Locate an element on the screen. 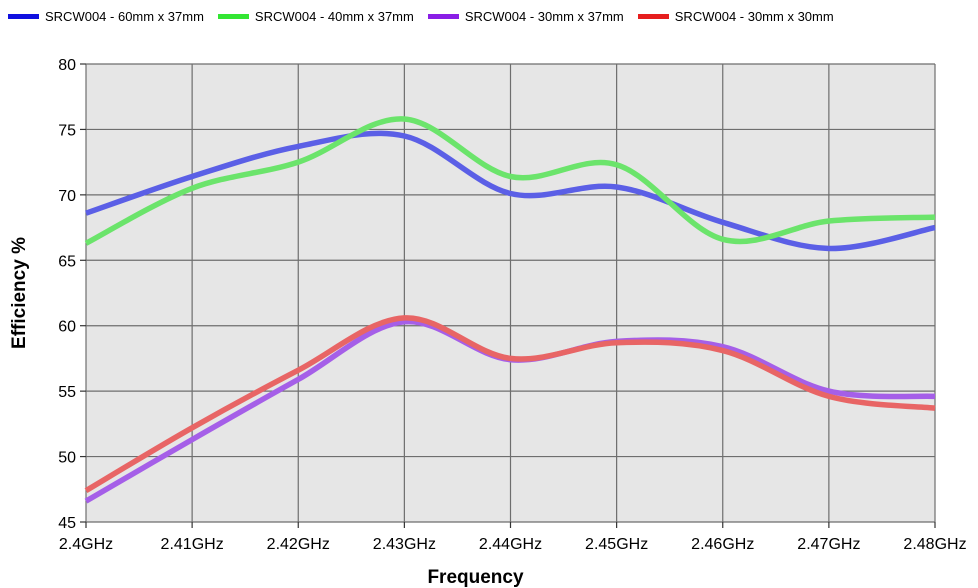 This screenshot has width=978, height=588. legend-item-2: SRCW004 - 40mm x 37mm is located at coordinates (315, 16).